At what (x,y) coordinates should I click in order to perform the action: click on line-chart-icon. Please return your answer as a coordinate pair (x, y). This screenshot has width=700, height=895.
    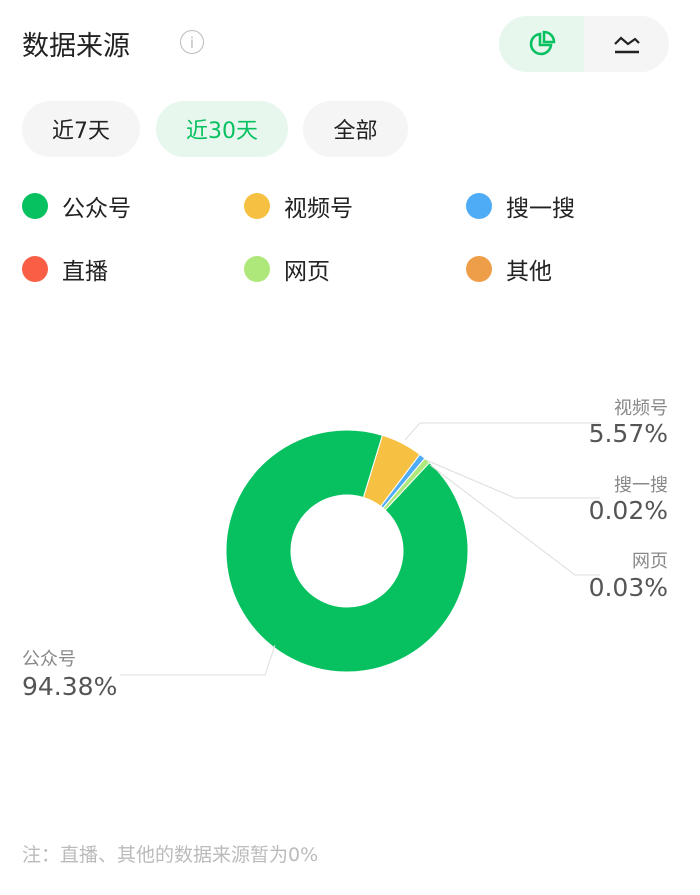
    Looking at the image, I should click on (626, 45).